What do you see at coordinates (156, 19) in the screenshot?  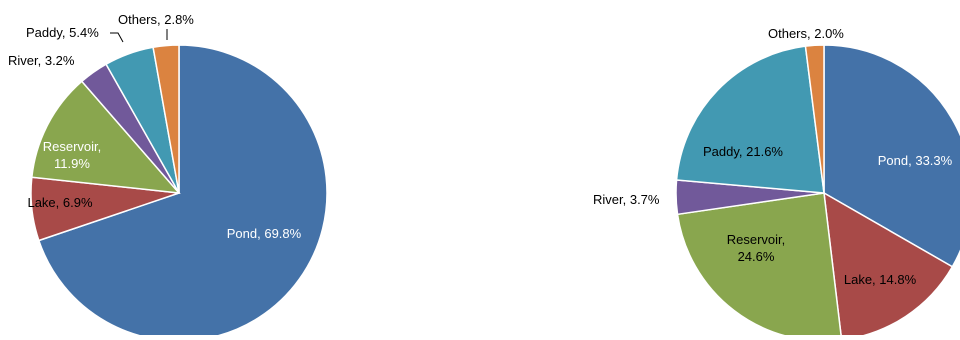 I see `pie-1-label-others: Others, 2.8%` at bounding box center [156, 19].